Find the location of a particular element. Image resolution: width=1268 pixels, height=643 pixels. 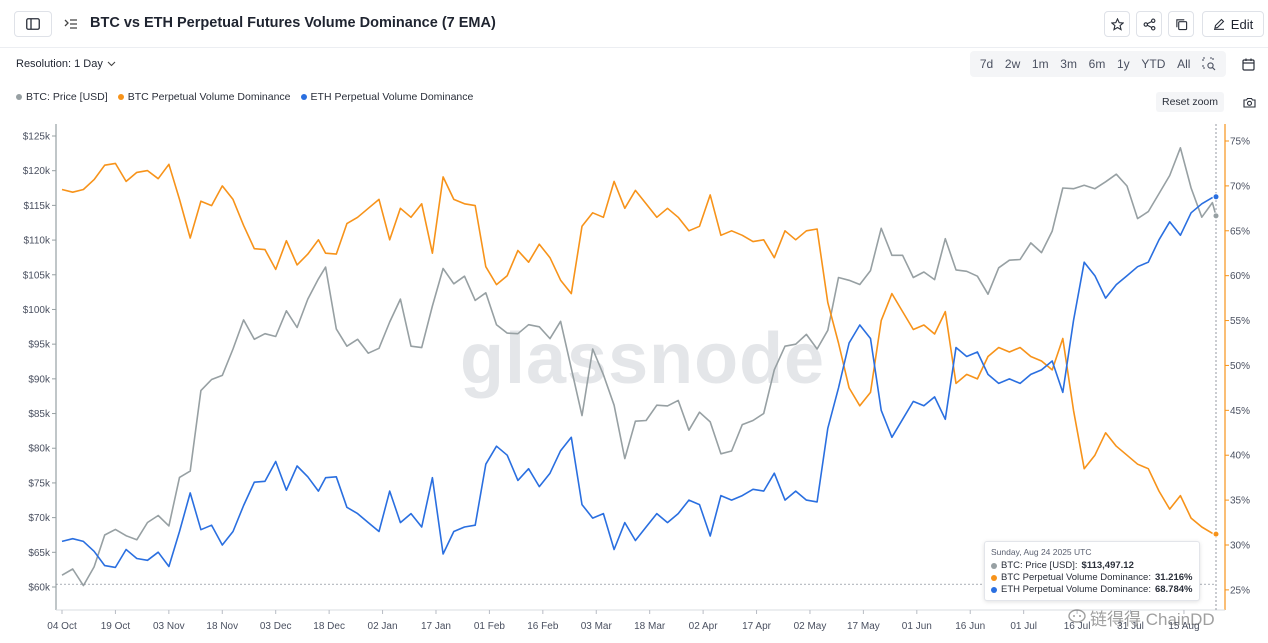

edit-button-label: Edit is located at coordinates (1242, 24).